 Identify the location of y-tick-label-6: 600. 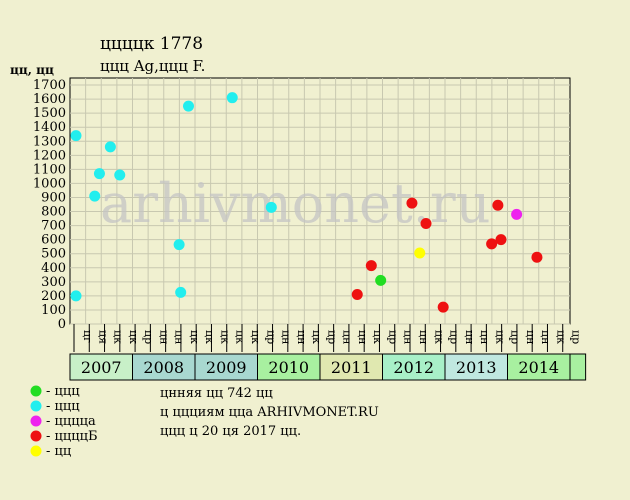
(53, 240).